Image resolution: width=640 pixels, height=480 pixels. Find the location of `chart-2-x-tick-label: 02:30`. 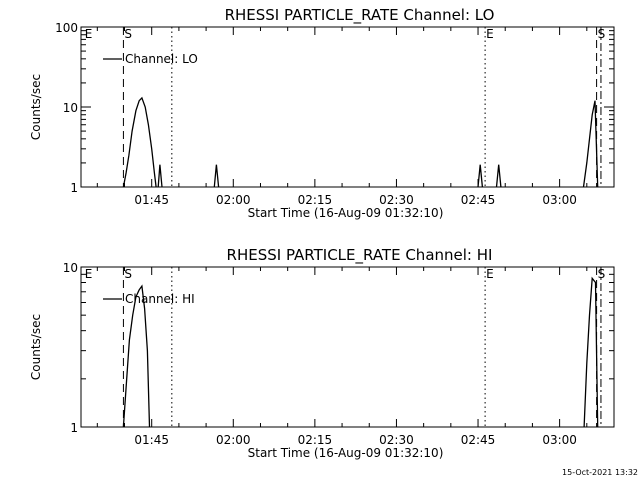

chart-2-x-tick-label: 02:30 is located at coordinates (396, 440).